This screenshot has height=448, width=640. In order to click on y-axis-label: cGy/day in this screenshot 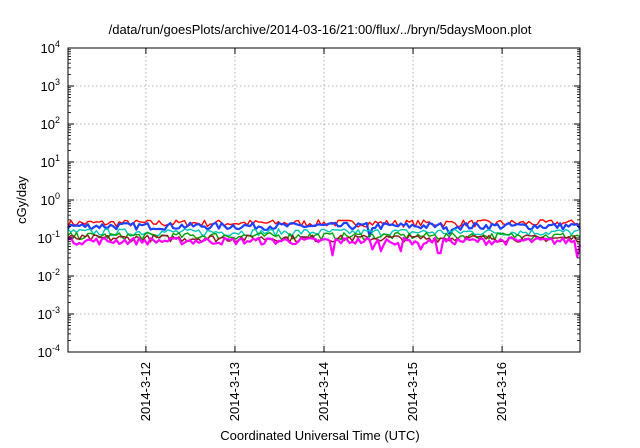, I will do `click(21, 200)`.